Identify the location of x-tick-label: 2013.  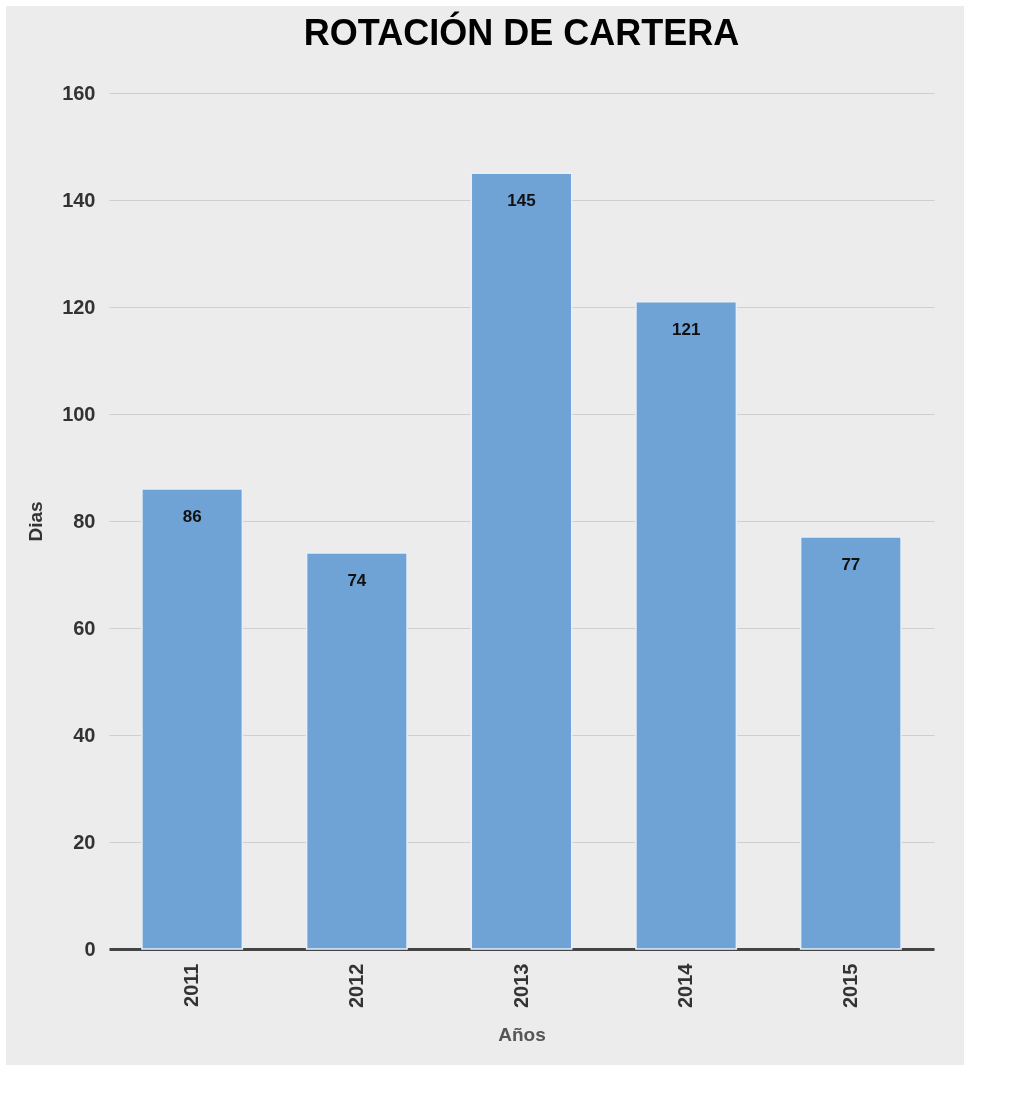
(520, 985).